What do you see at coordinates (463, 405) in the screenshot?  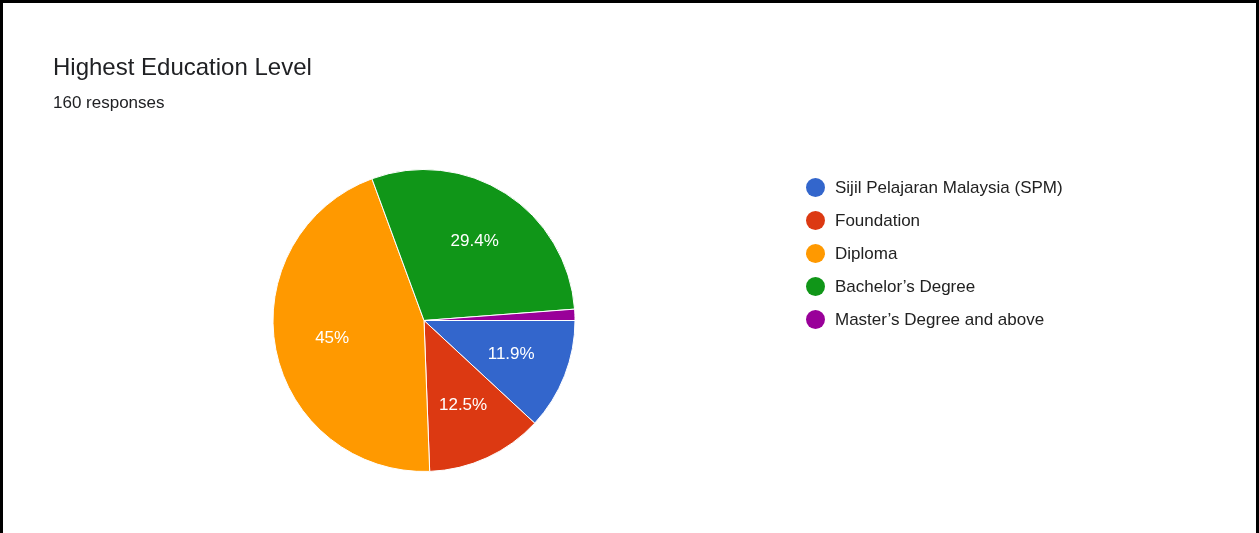 I see `data-label: 12.5%` at bounding box center [463, 405].